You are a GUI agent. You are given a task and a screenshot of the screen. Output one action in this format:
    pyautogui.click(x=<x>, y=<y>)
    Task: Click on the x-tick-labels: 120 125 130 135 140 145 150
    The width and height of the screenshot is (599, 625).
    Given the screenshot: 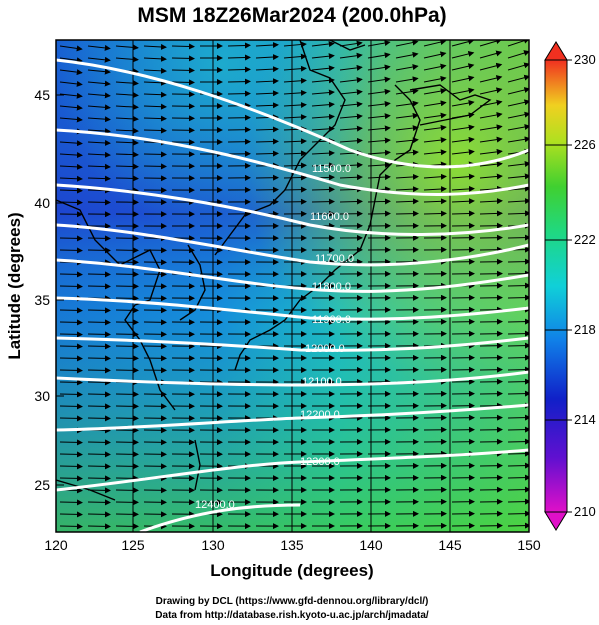 What is the action you would take?
    pyautogui.click(x=292, y=545)
    